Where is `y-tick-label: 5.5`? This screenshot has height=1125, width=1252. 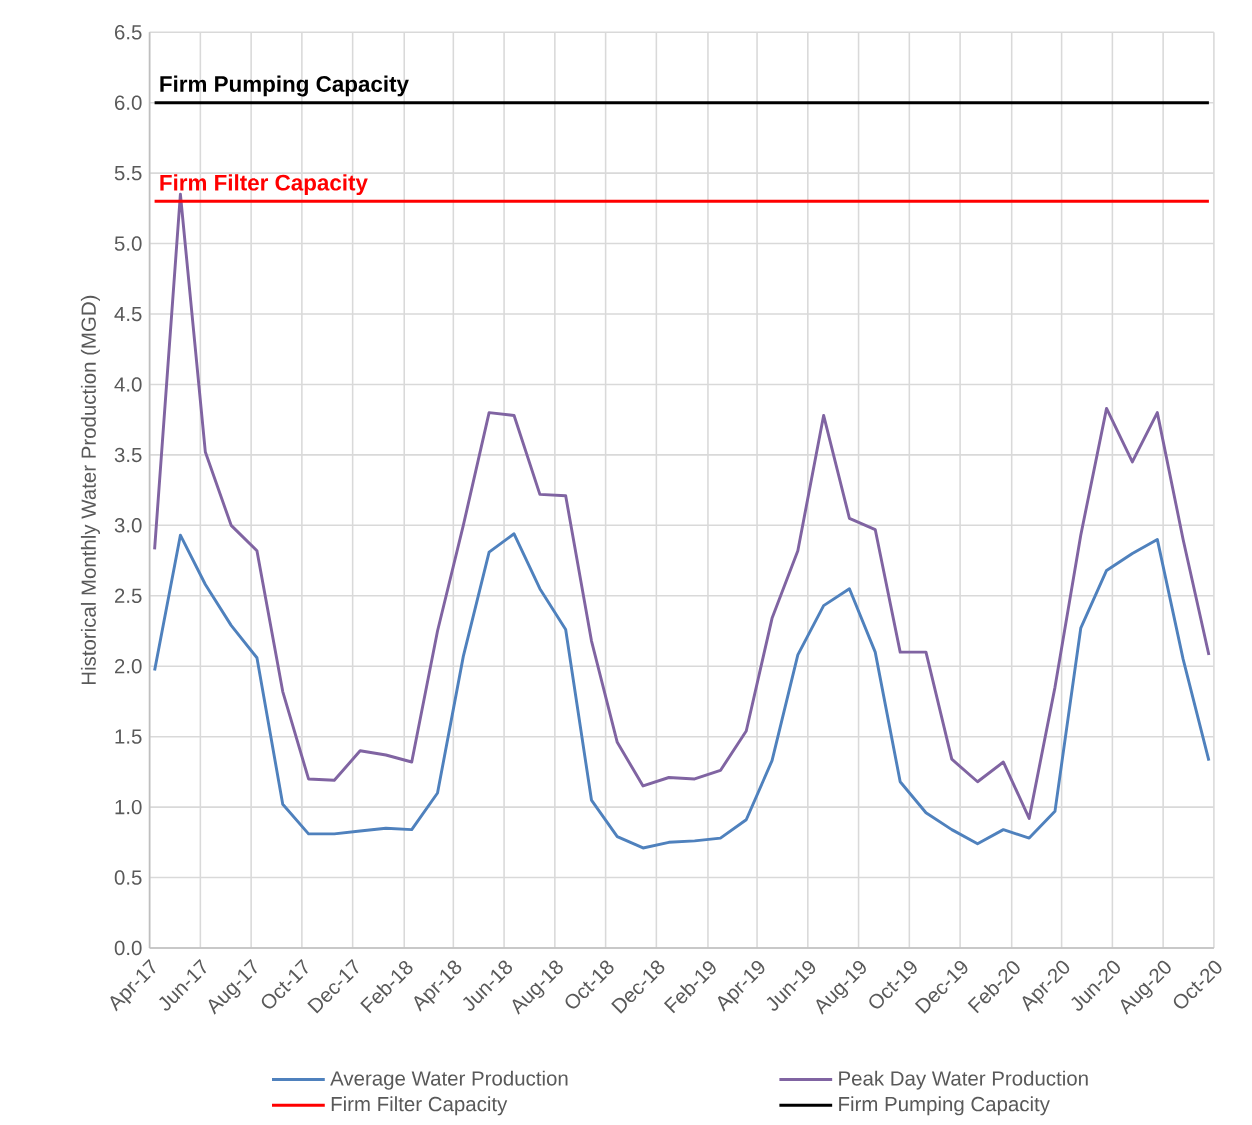 y-tick-label: 5.5 is located at coordinates (128, 173).